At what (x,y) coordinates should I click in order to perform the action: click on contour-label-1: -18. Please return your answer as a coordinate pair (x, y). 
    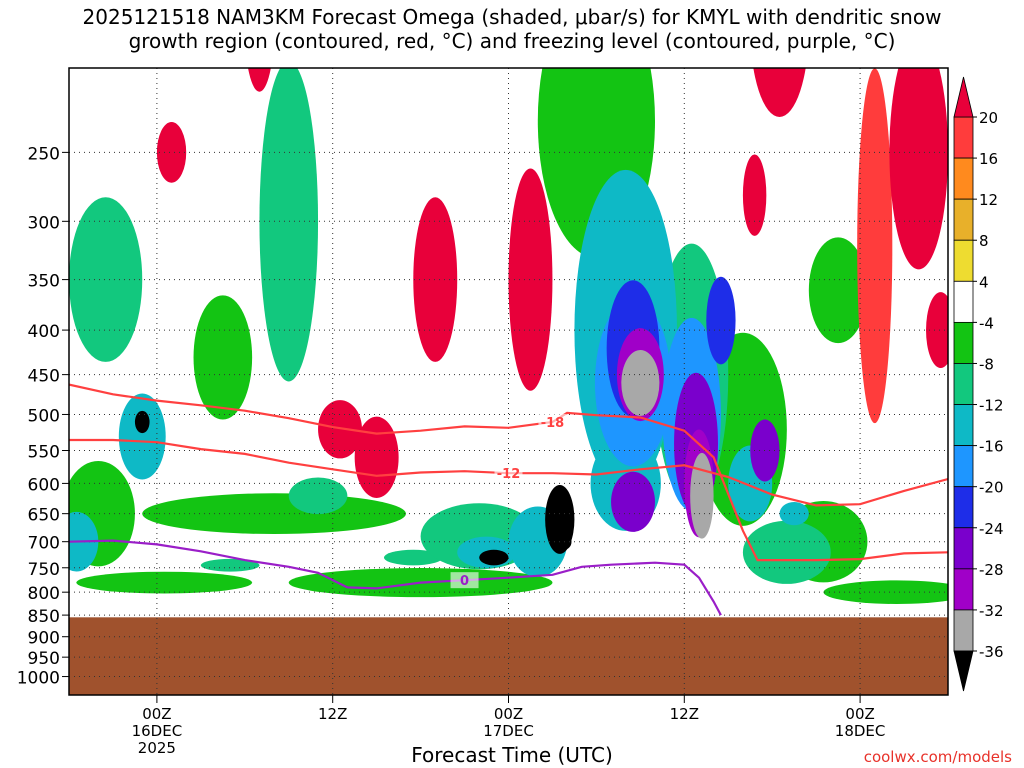
    Looking at the image, I should click on (553, 423).